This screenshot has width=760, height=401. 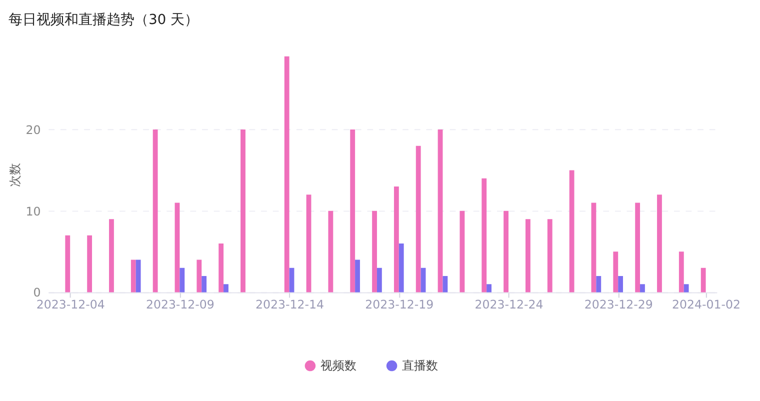 What do you see at coordinates (33, 211) in the screenshot?
I see `y-tick-label: 10` at bounding box center [33, 211].